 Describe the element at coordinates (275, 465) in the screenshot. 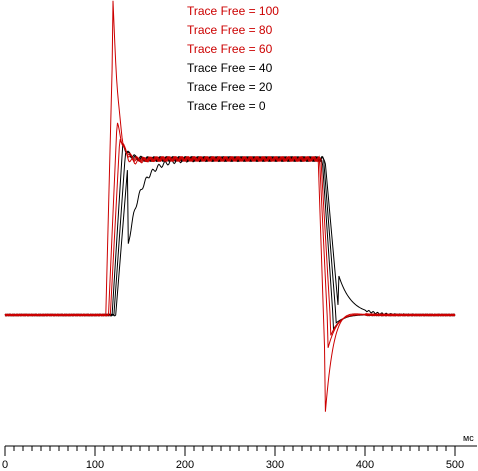

I see `x-tick-label: 300` at that location.